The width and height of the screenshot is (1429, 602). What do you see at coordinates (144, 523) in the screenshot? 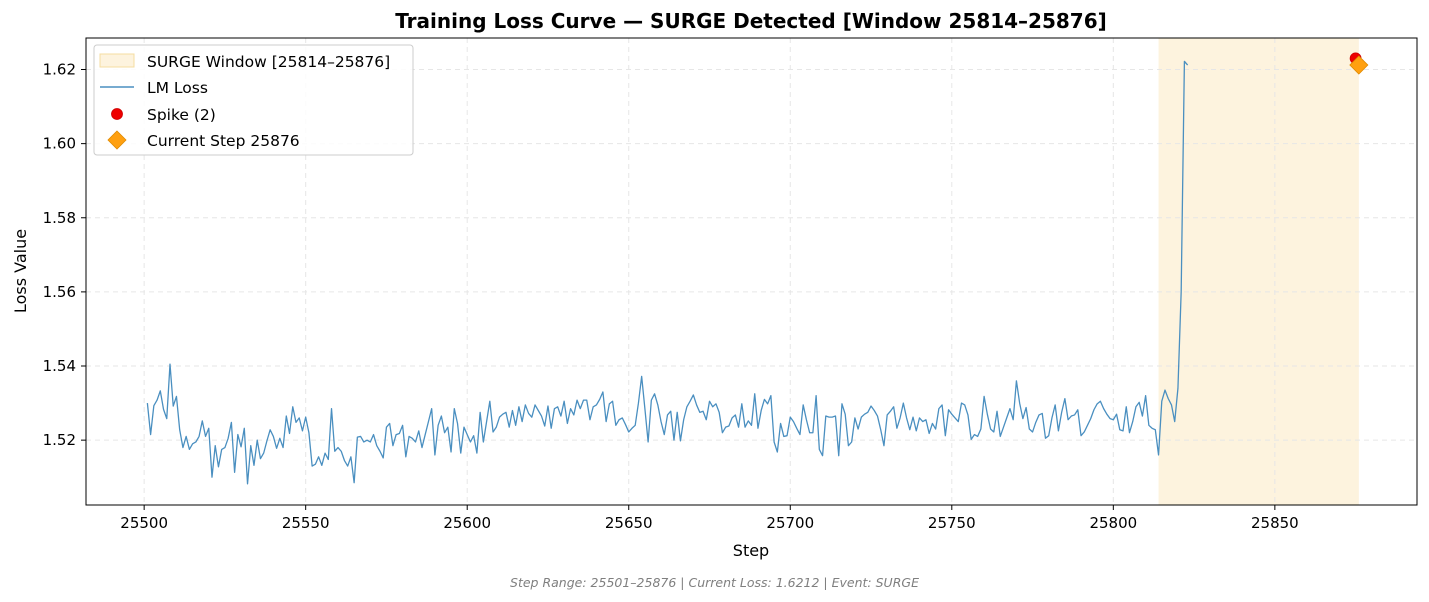
I see `x-tick-label: 25500` at bounding box center [144, 523].